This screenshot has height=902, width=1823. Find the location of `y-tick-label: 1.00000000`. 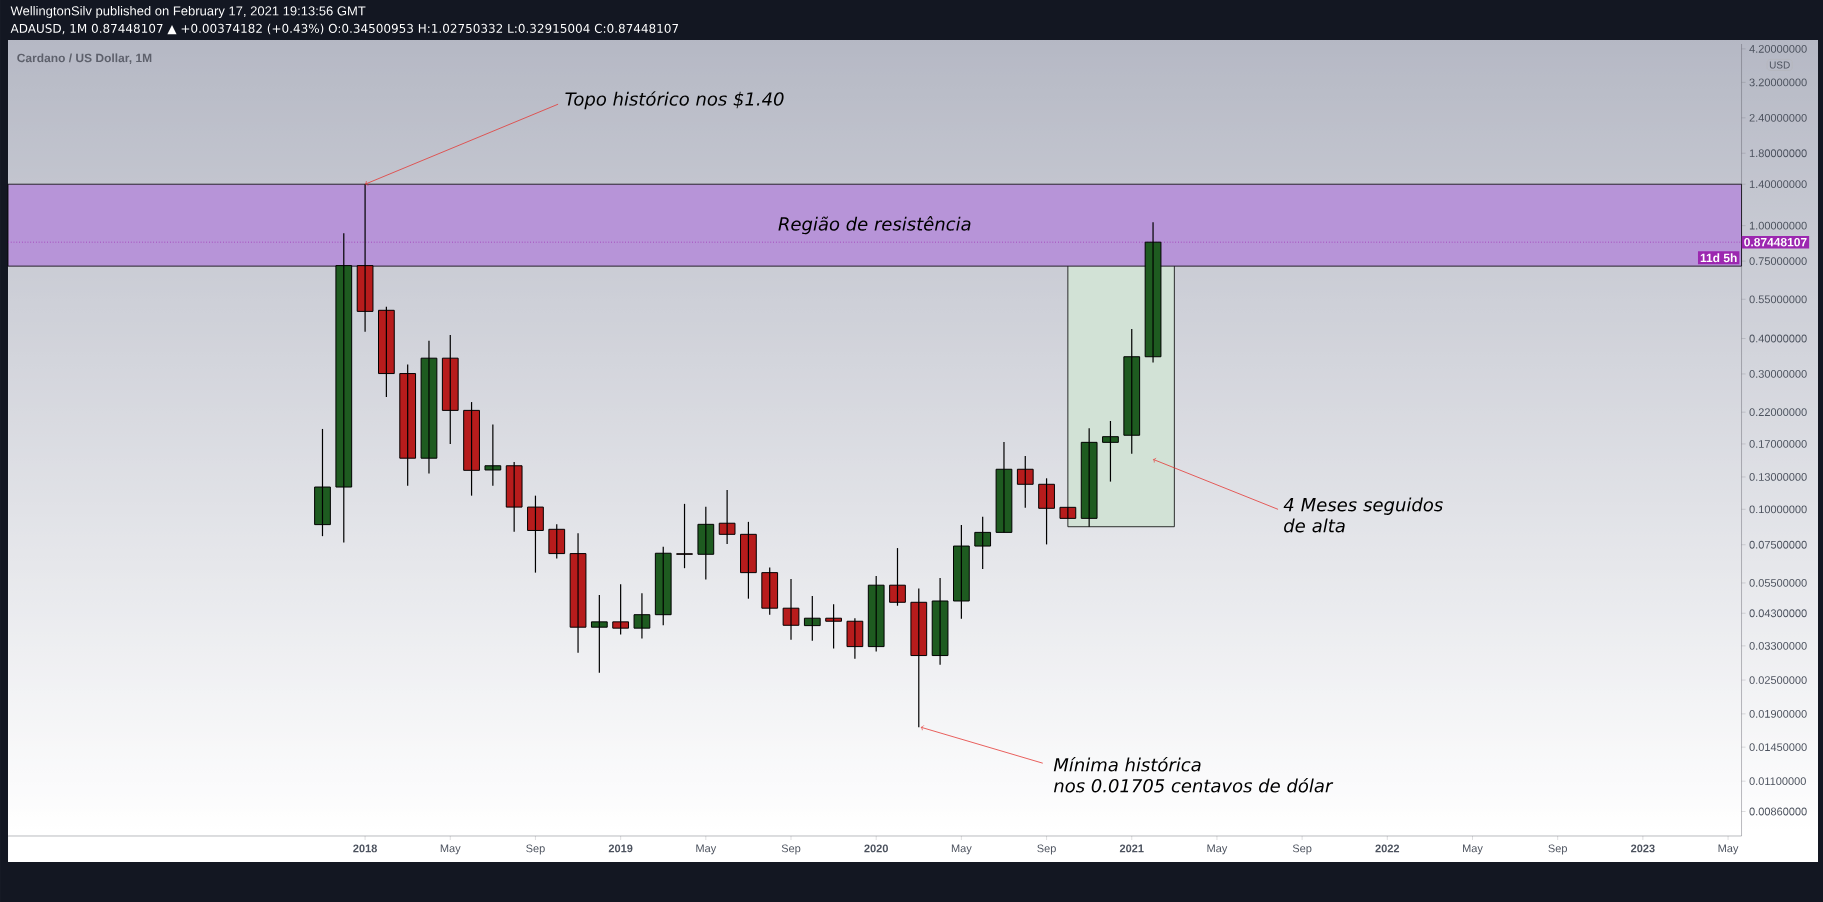

y-tick-label: 1.00000000 is located at coordinates (1778, 225).